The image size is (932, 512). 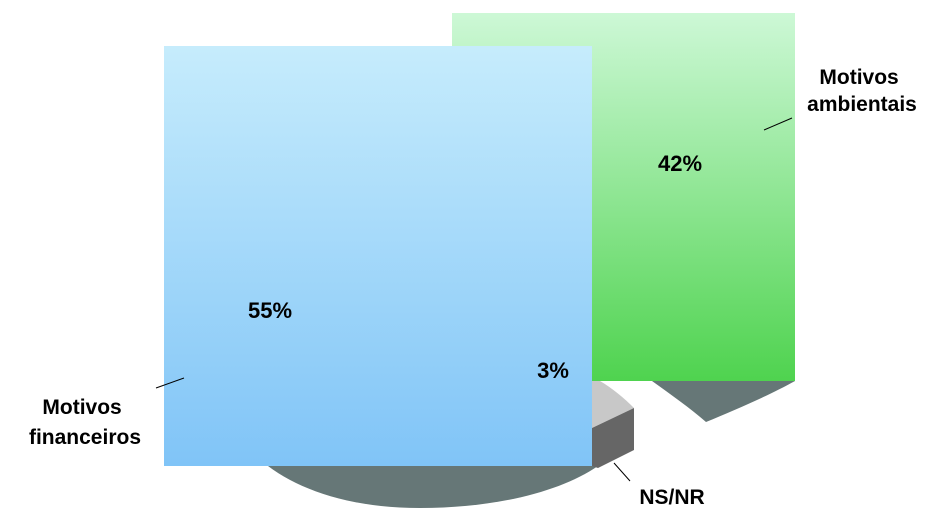 What do you see at coordinates (862, 91) in the screenshot?
I see `category-label-ambientais: Motivos ambientais` at bounding box center [862, 91].